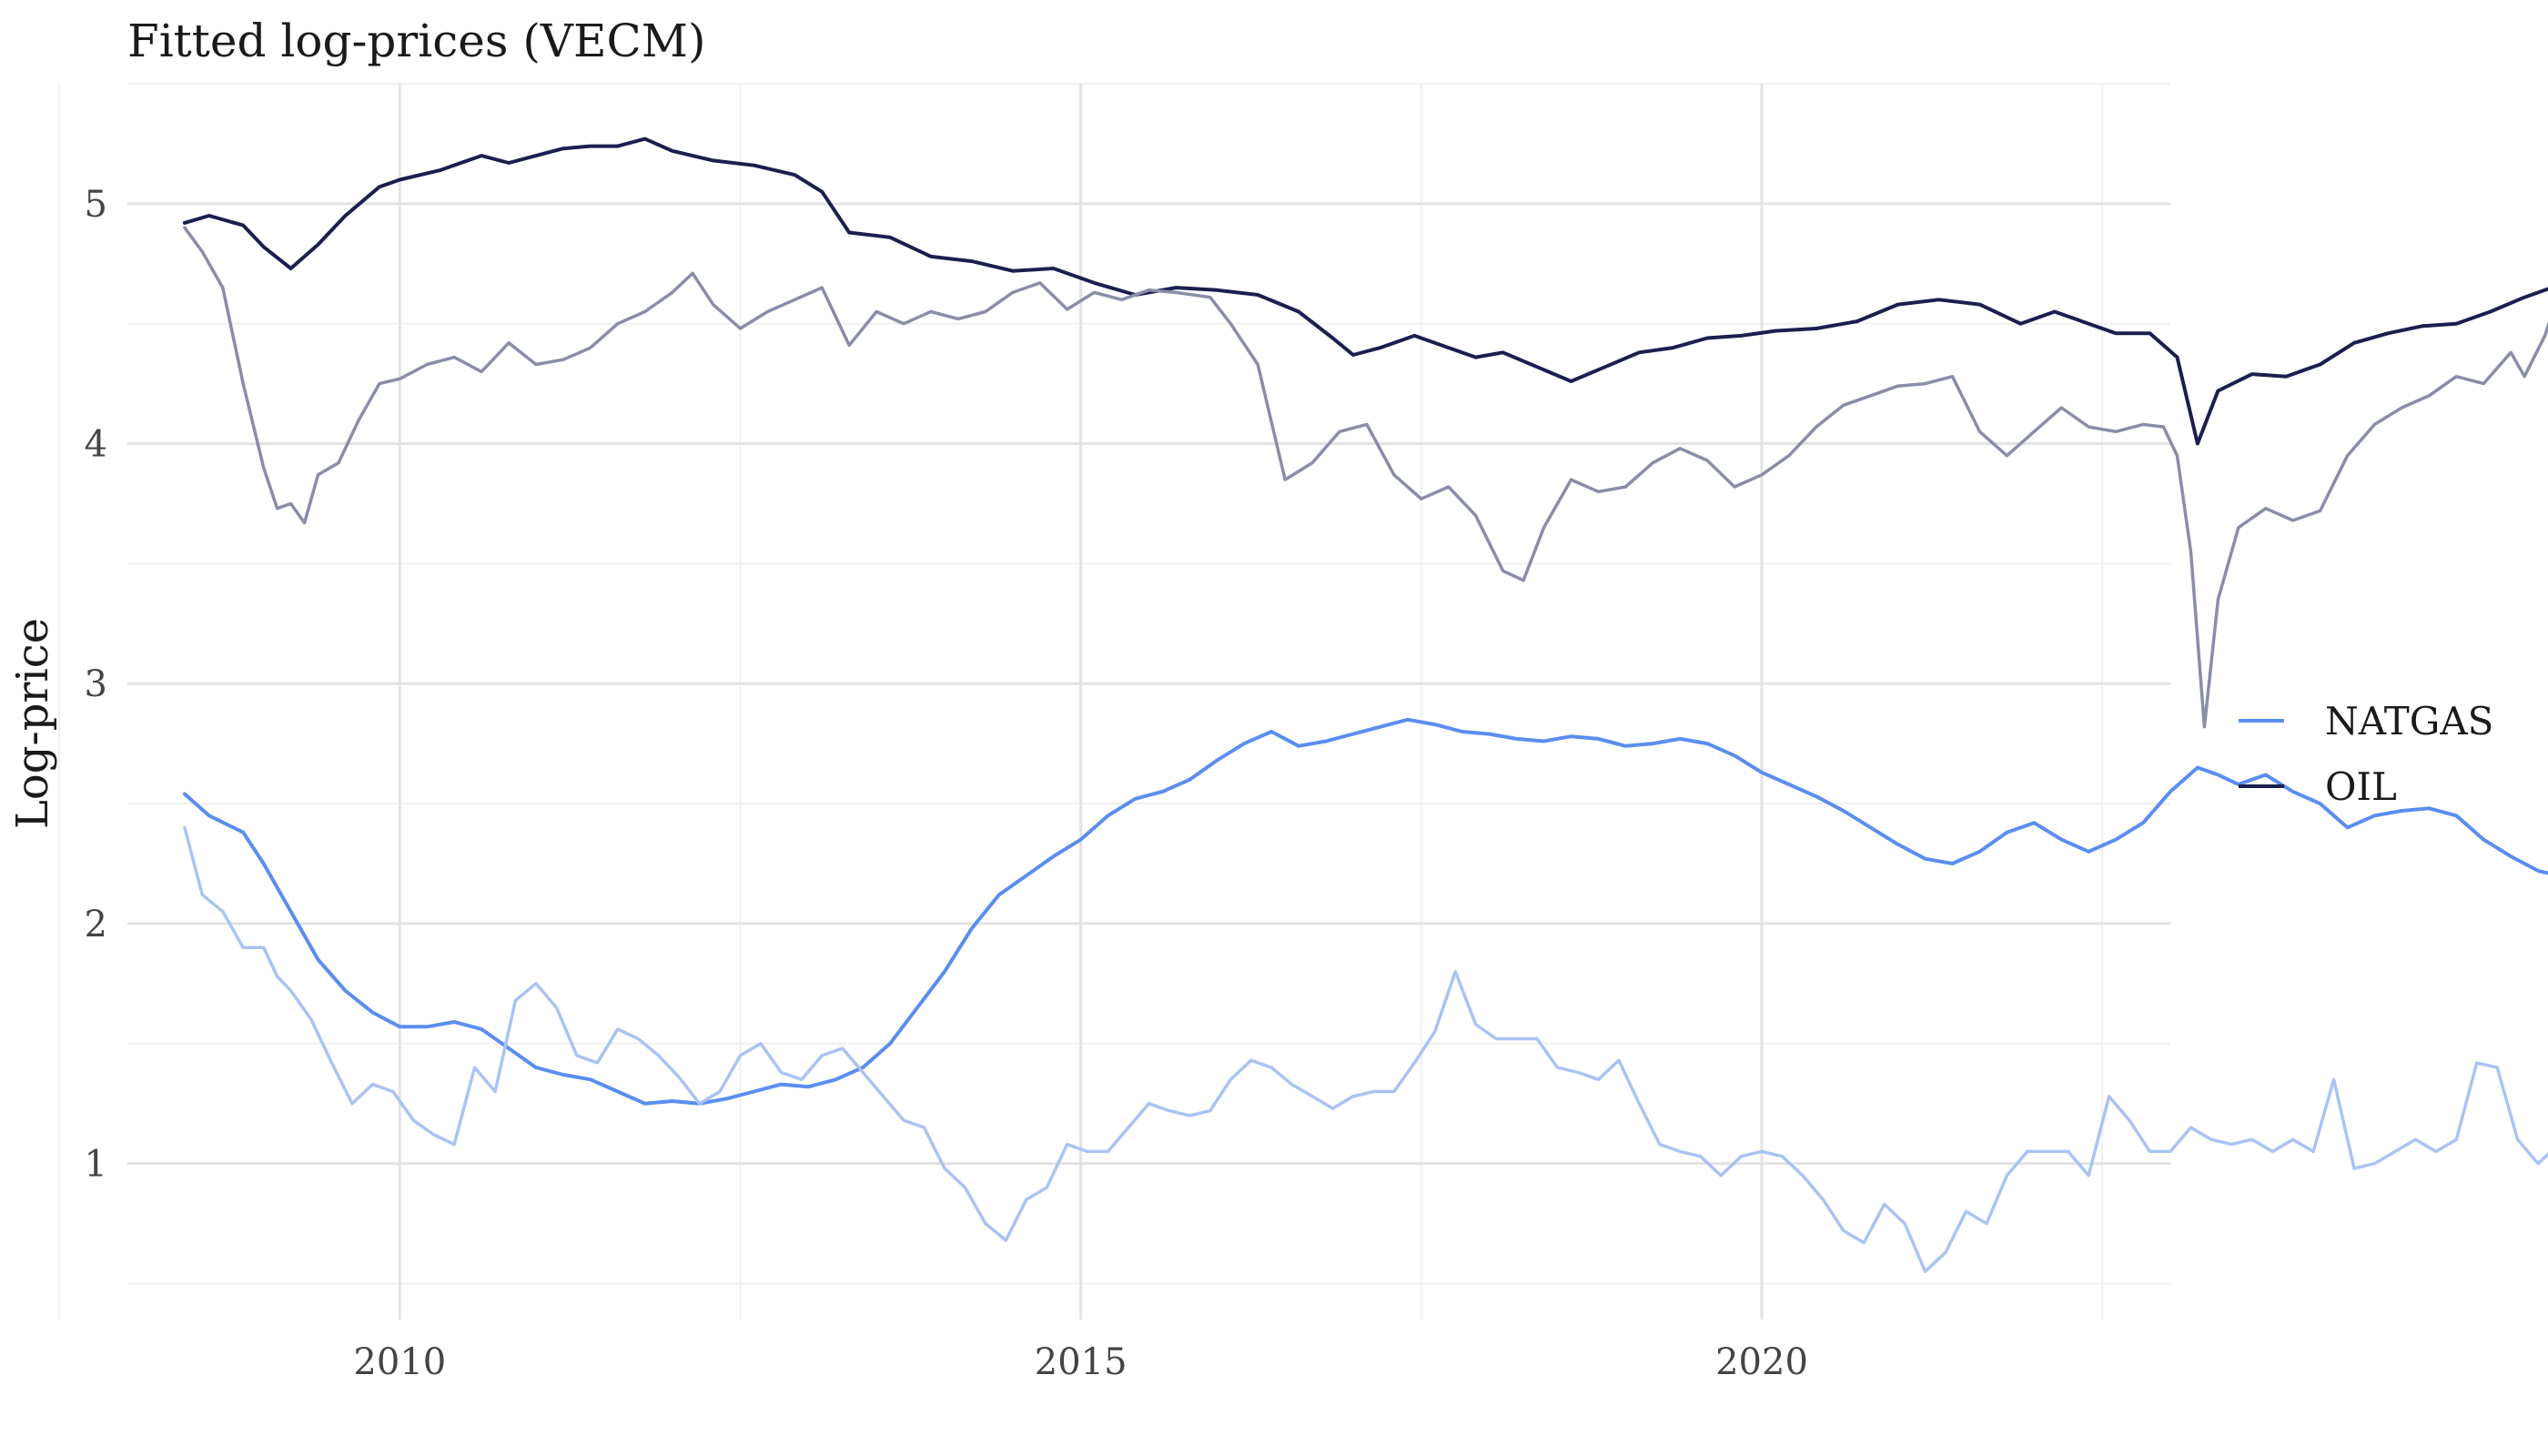 The height and width of the screenshot is (1456, 2548). Describe the element at coordinates (96, 205) in the screenshot. I see `y-tick-label: 5` at that location.